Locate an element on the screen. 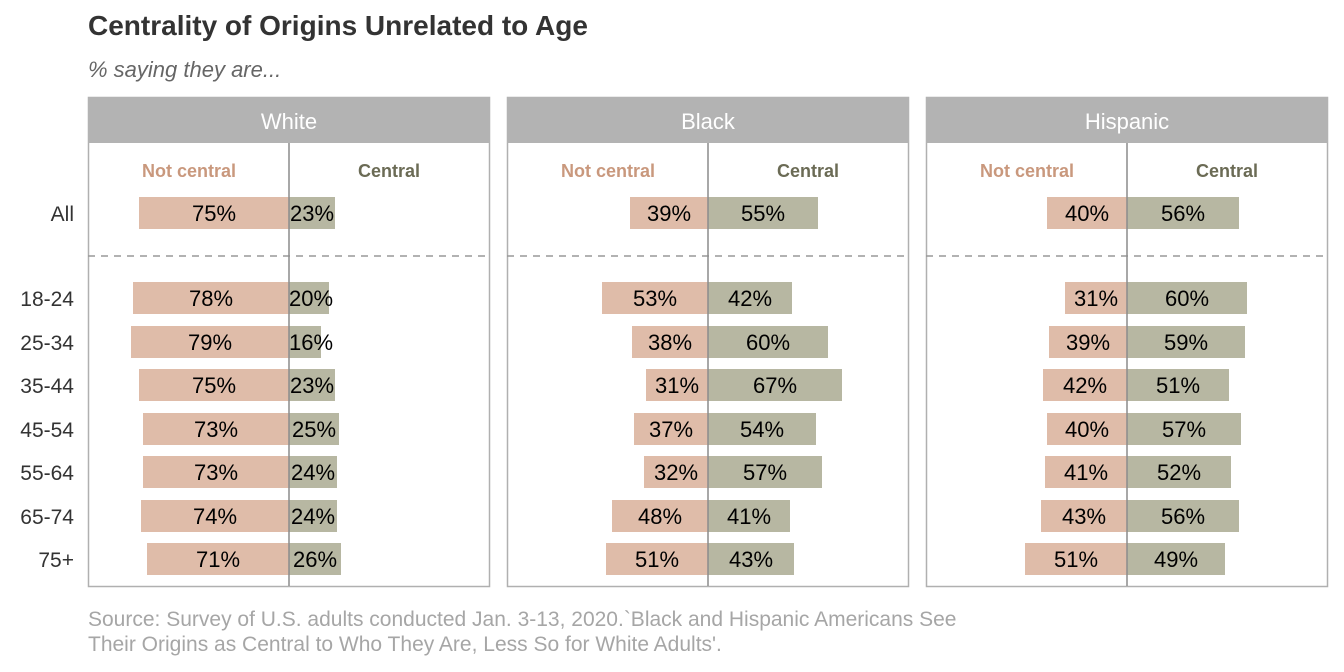  legend-central-black: Central is located at coordinates (808, 171).